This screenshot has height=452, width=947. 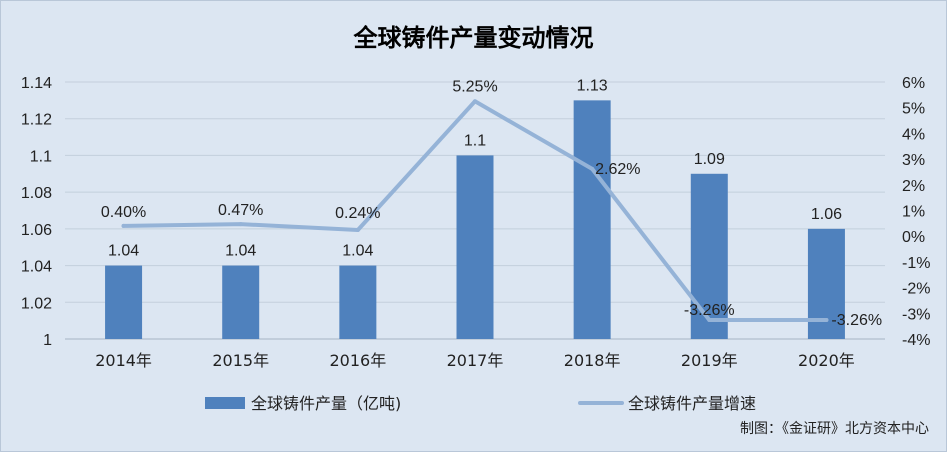 What do you see at coordinates (240, 360) in the screenshot?
I see `x-tick-label: 2015年` at bounding box center [240, 360].